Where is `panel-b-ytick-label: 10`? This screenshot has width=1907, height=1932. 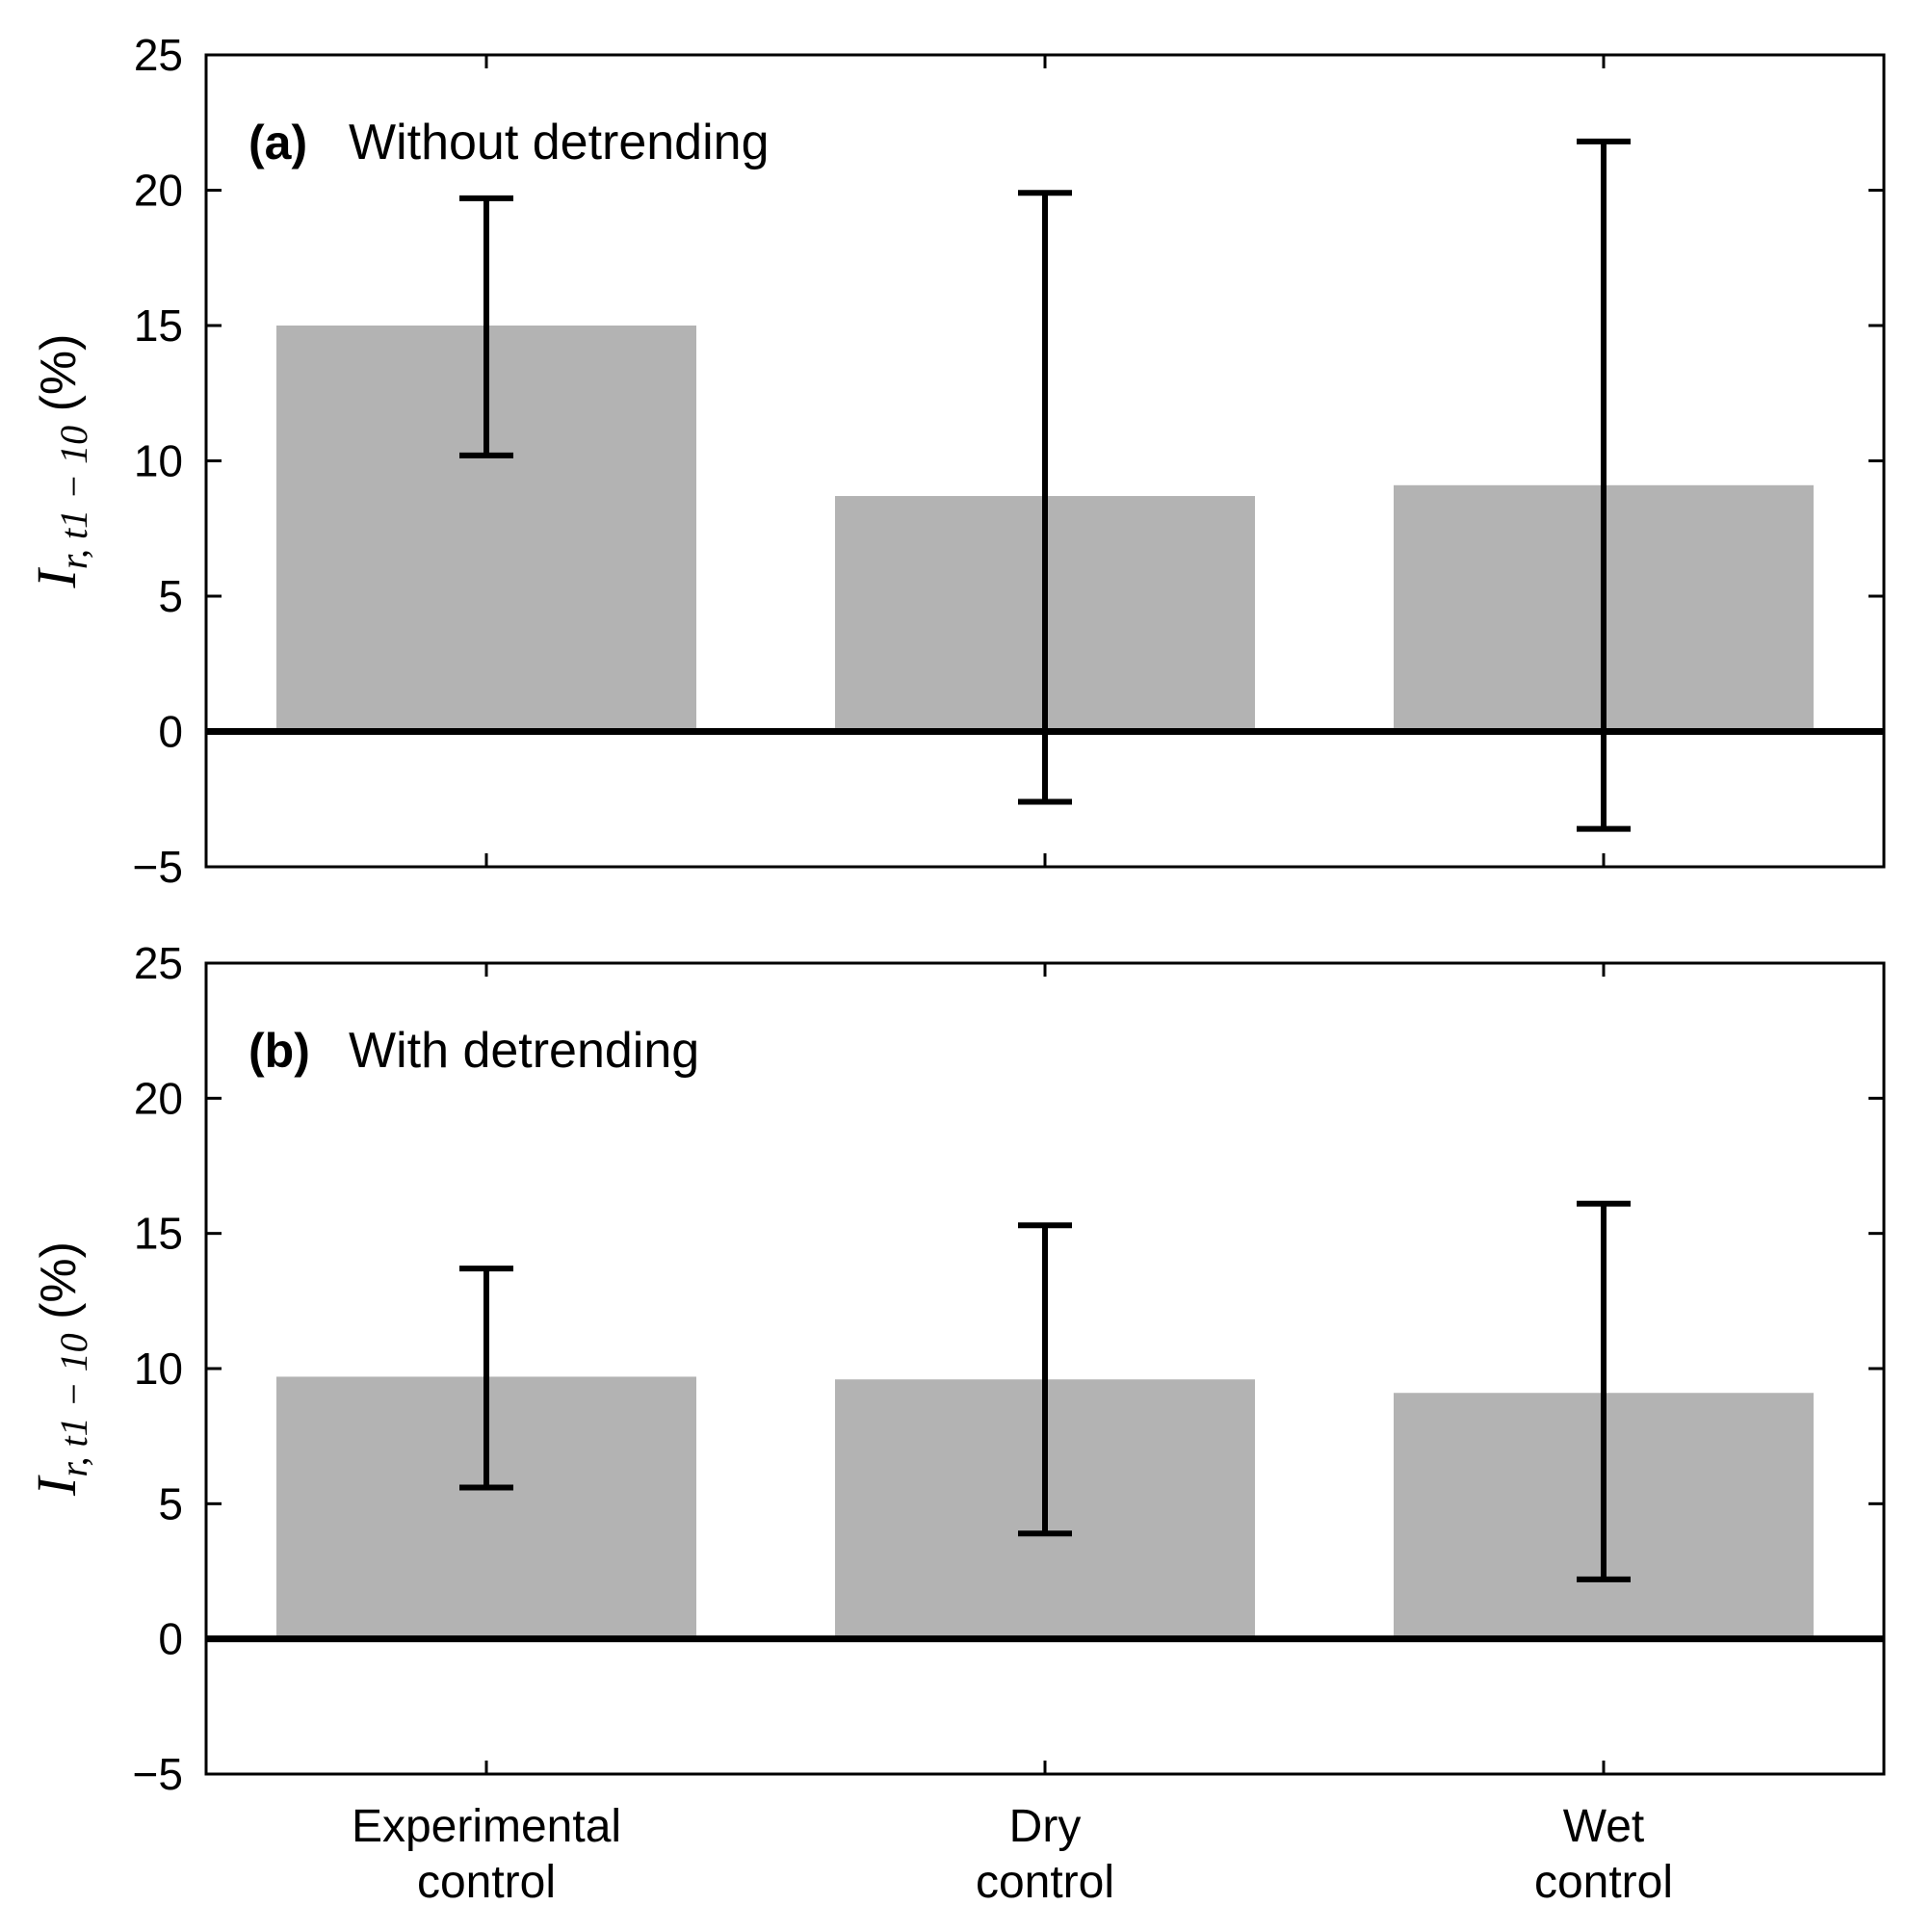
panel-b-ytick-label: 10 is located at coordinates (158, 1369).